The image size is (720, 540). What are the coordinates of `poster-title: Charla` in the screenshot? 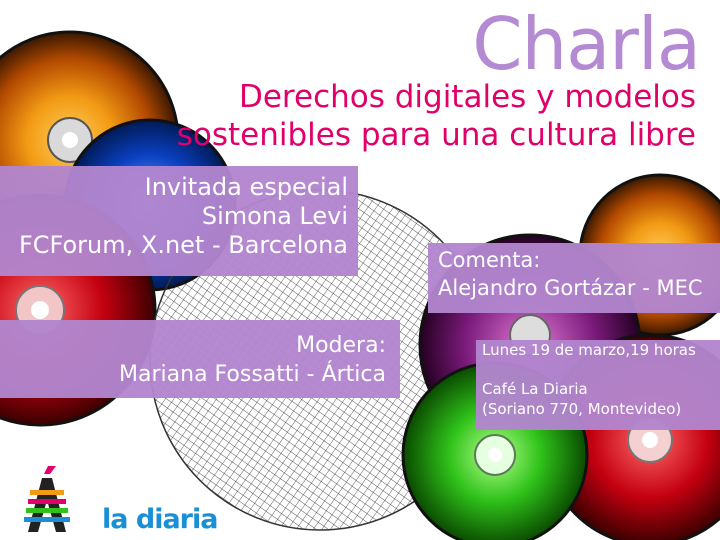 It's located at (586, 44).